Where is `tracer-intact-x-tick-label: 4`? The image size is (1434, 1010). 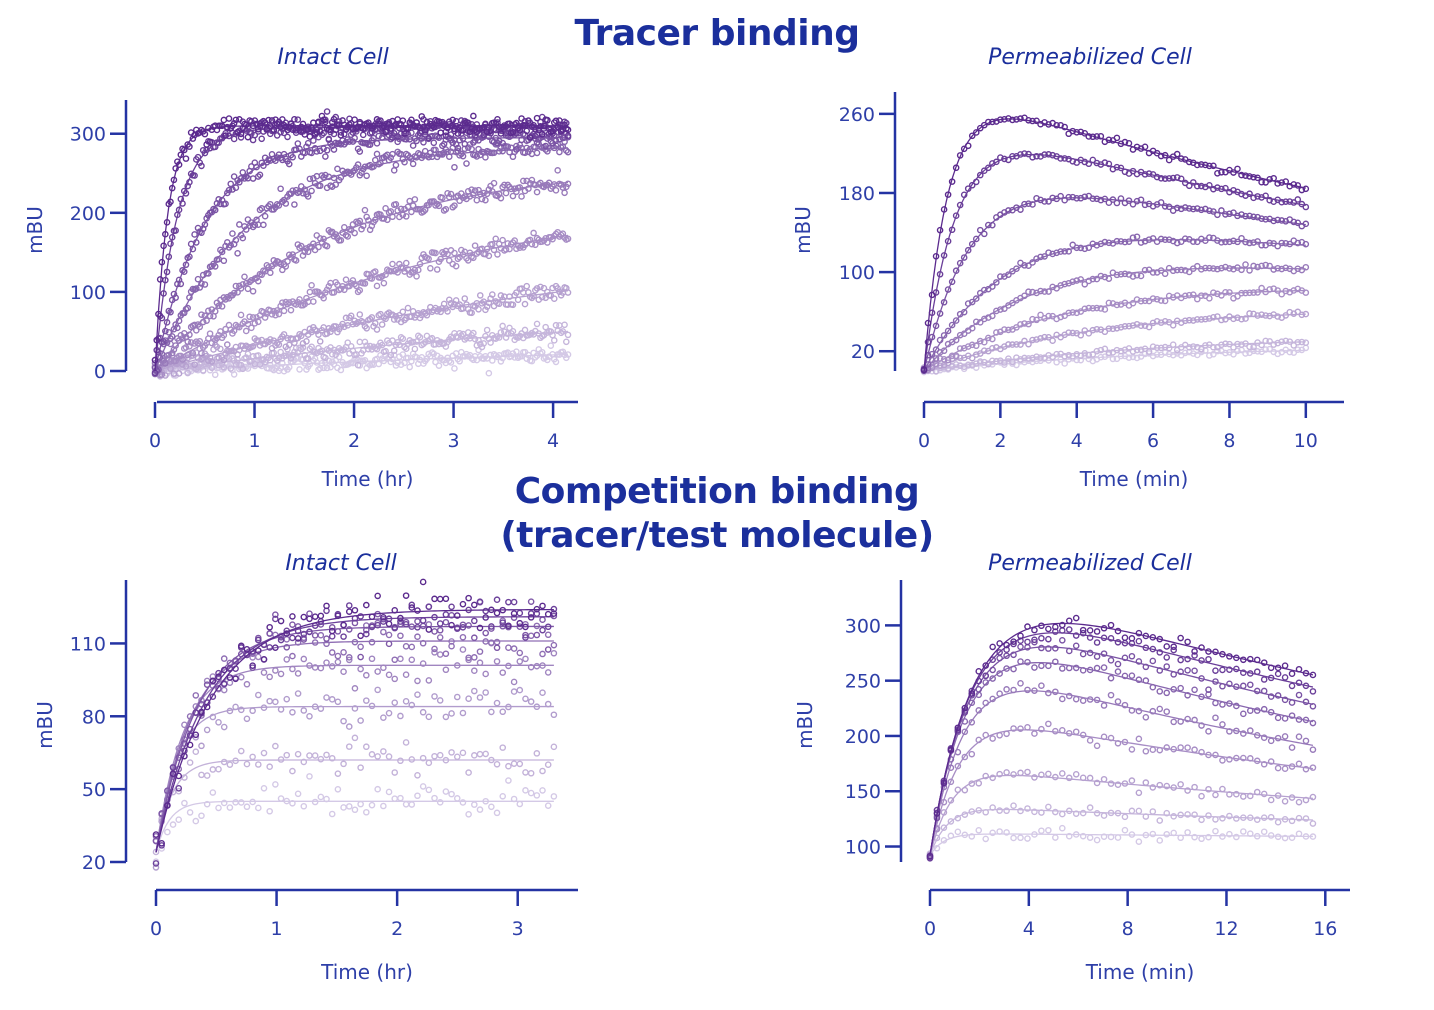
tracer-intact-x-tick-label: 4 is located at coordinates (553, 441).